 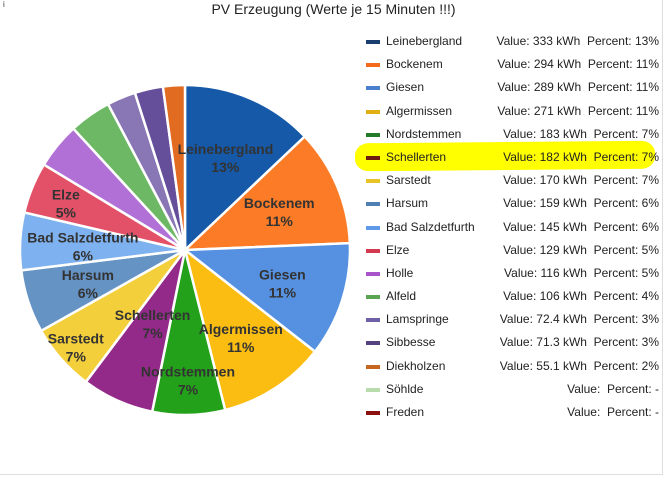 I want to click on slice-percent-label: 13%, so click(x=225, y=167).